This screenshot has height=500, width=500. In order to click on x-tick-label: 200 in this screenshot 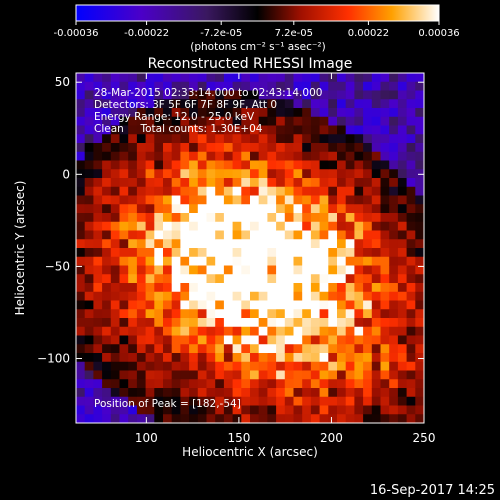, I will do `click(331, 438)`.